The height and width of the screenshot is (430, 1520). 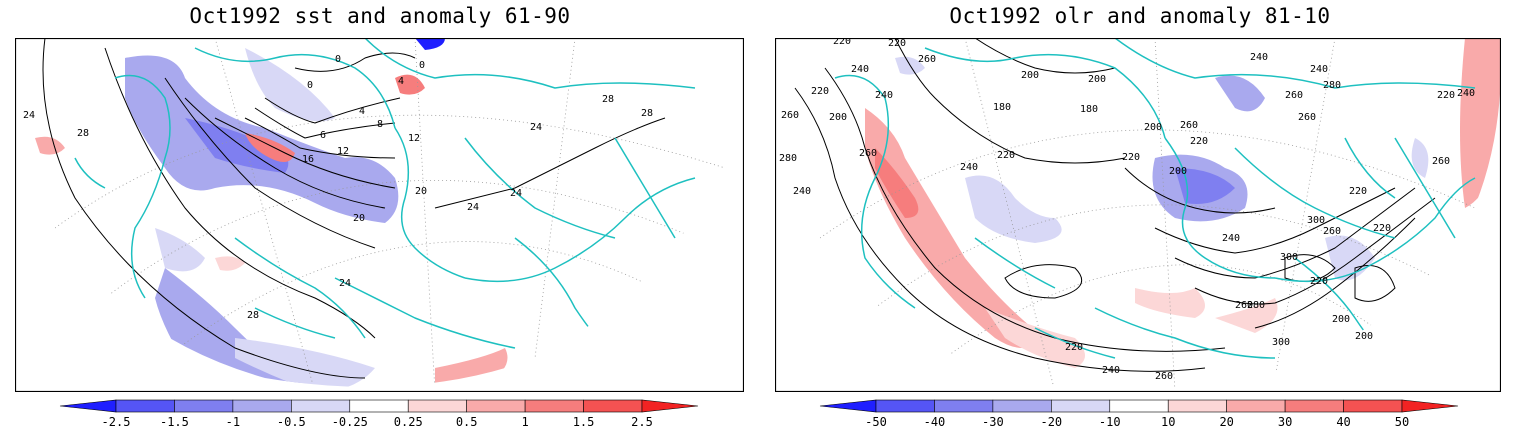 I want to click on colorbar-tick-label: 40, so click(x=1343, y=422).